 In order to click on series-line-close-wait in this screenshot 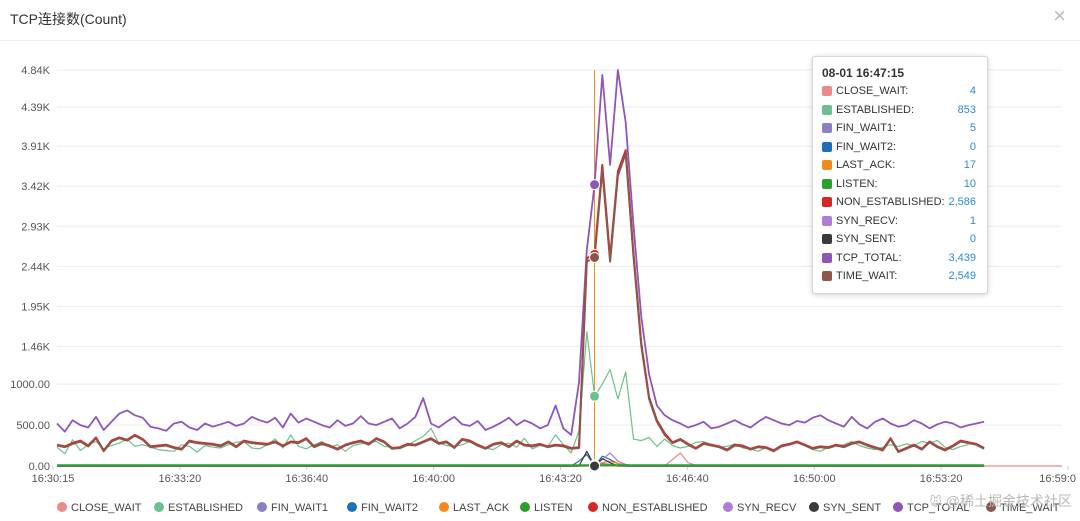, I will do `click(559, 459)`.